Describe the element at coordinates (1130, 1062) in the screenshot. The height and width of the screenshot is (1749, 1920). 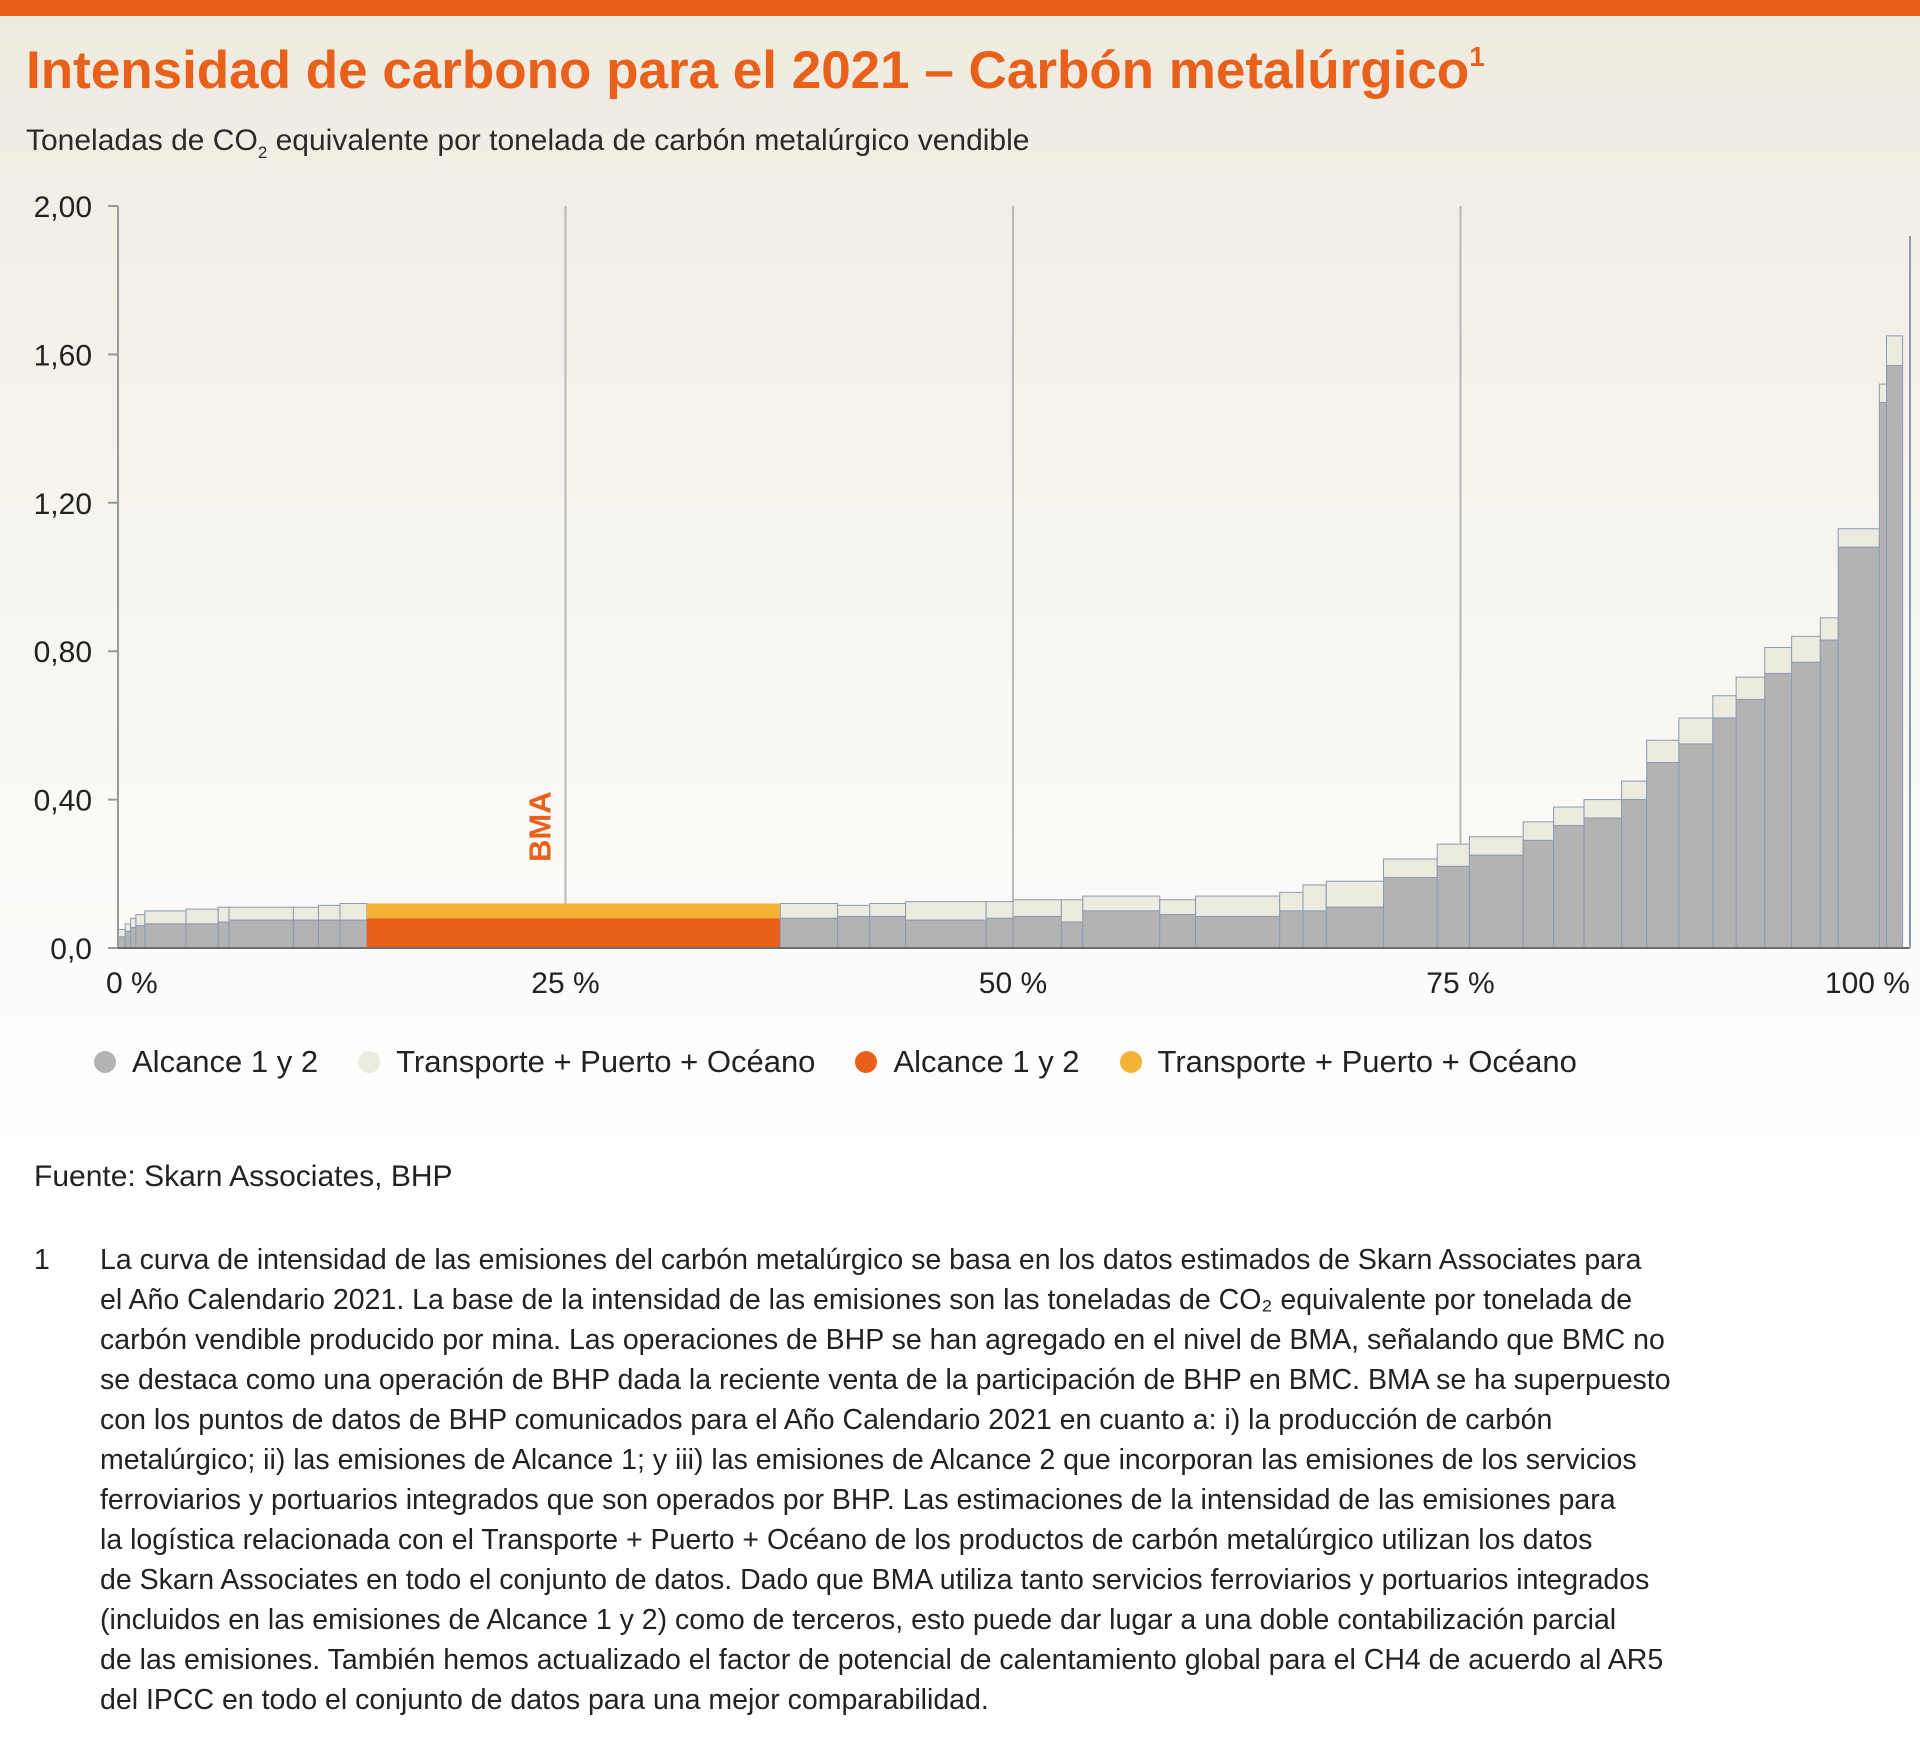
I see `legend-dot-yellow-icon` at that location.